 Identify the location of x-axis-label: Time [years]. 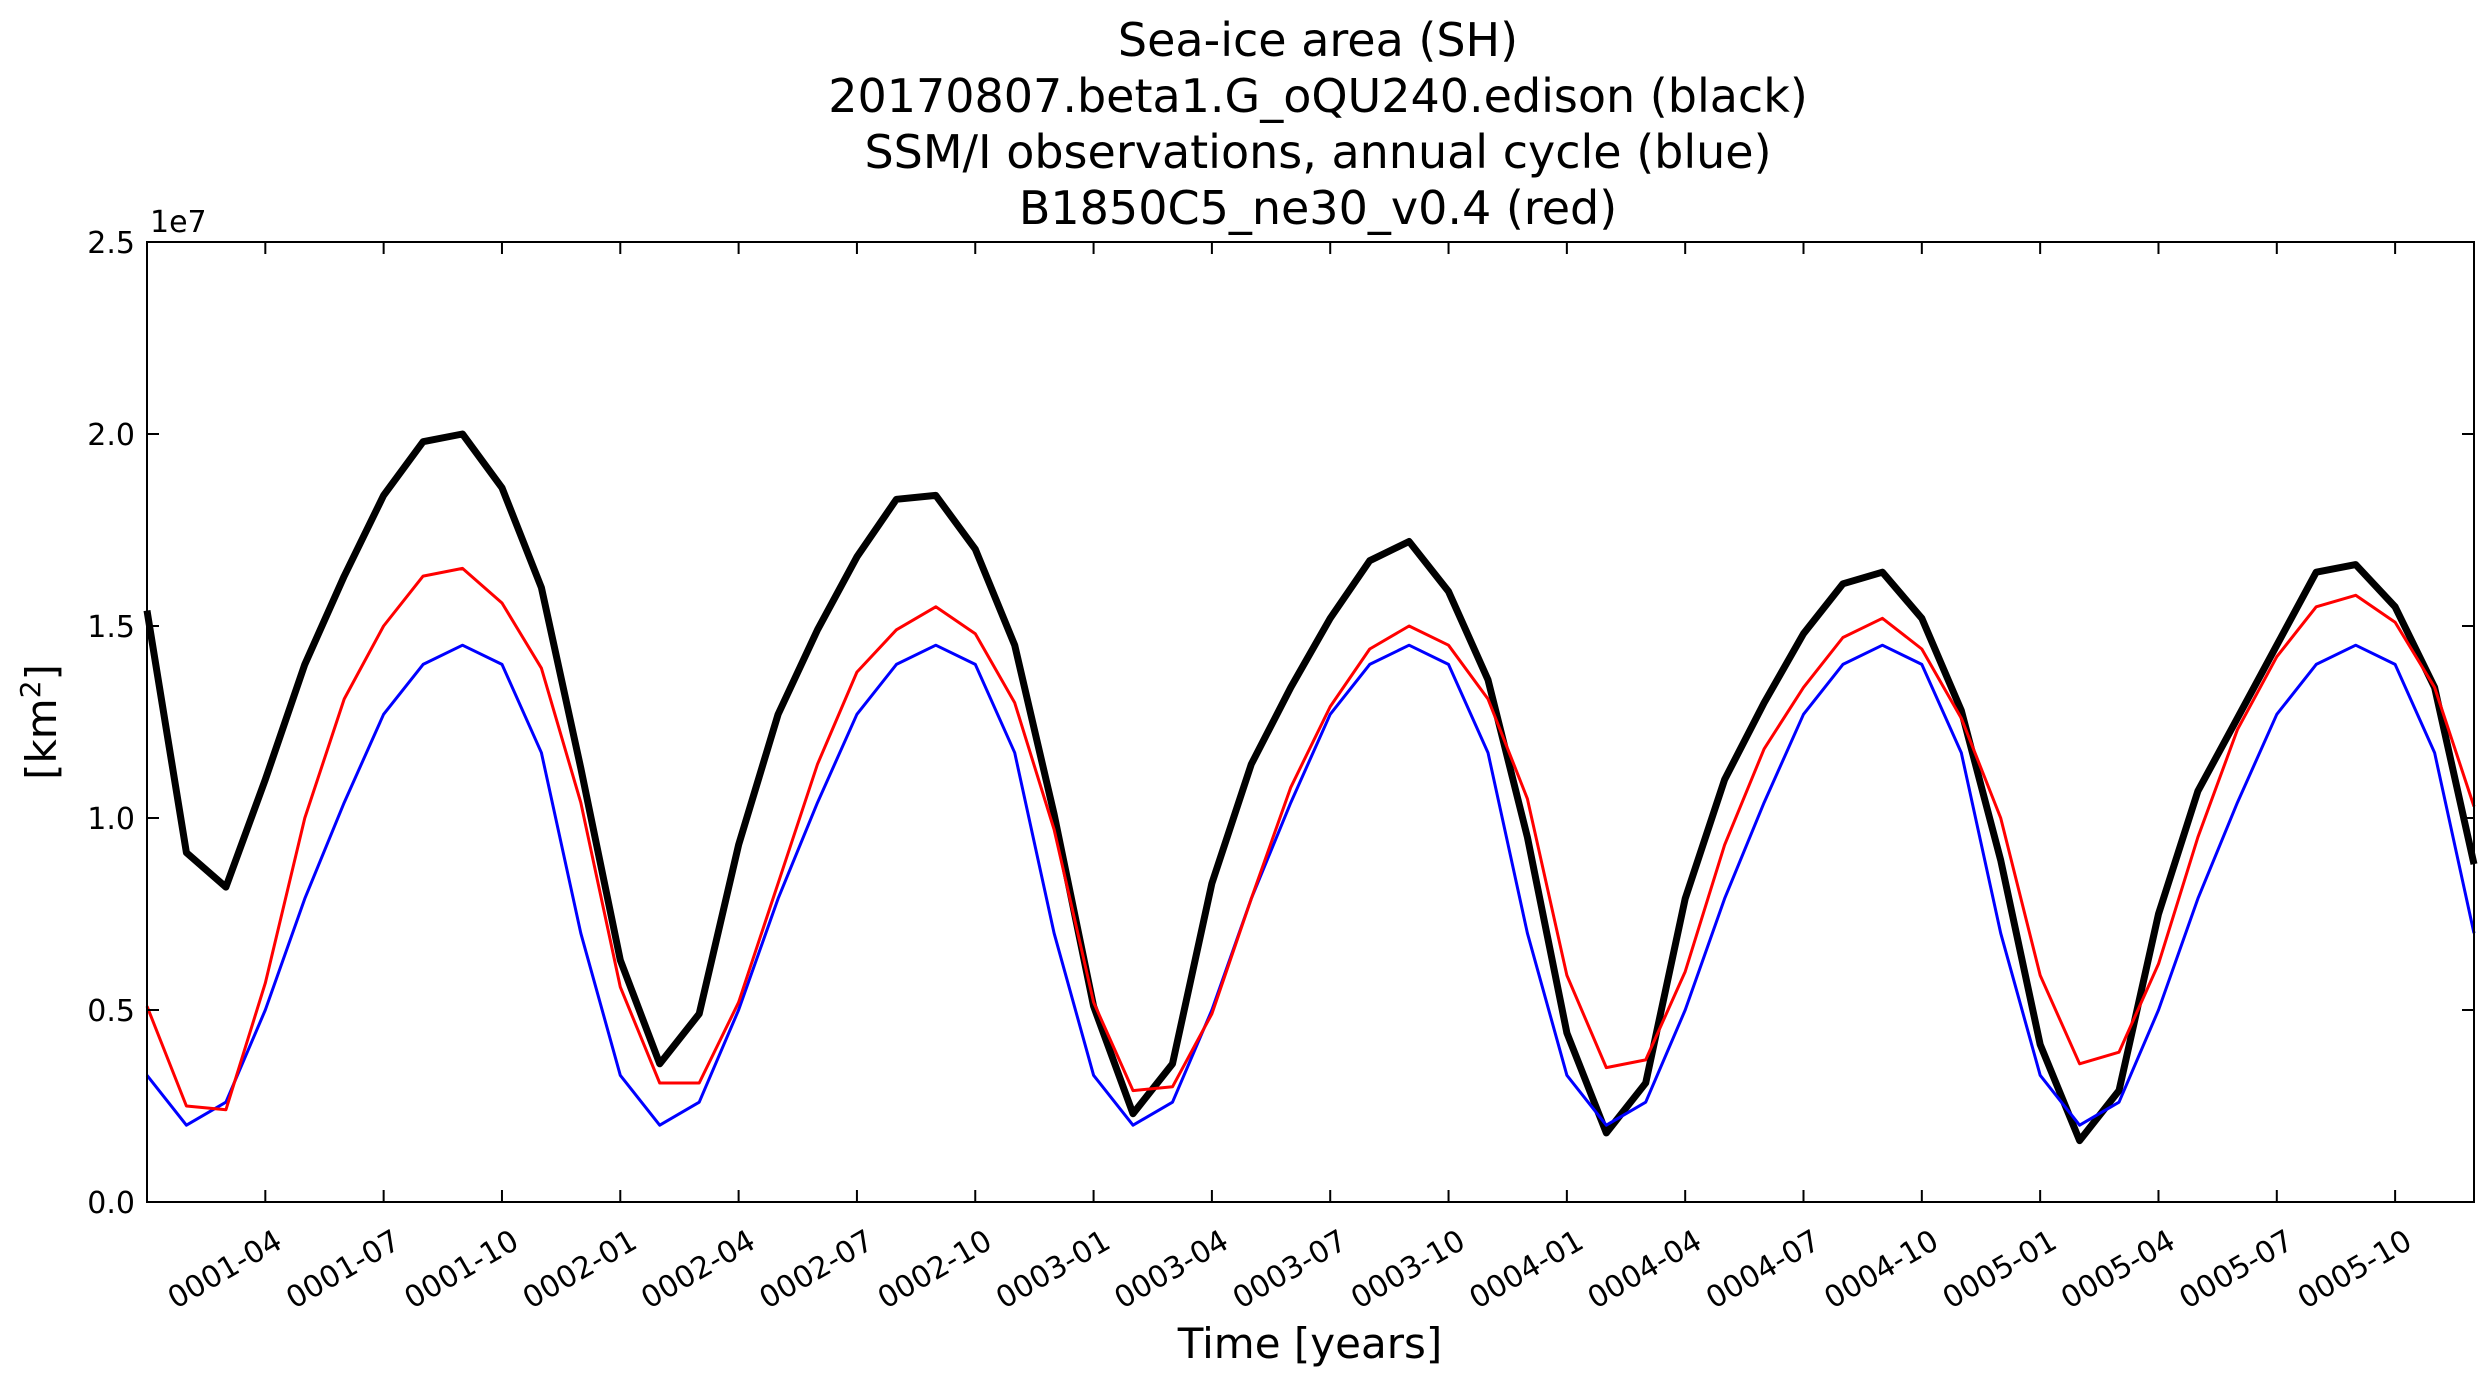
(1310, 1343).